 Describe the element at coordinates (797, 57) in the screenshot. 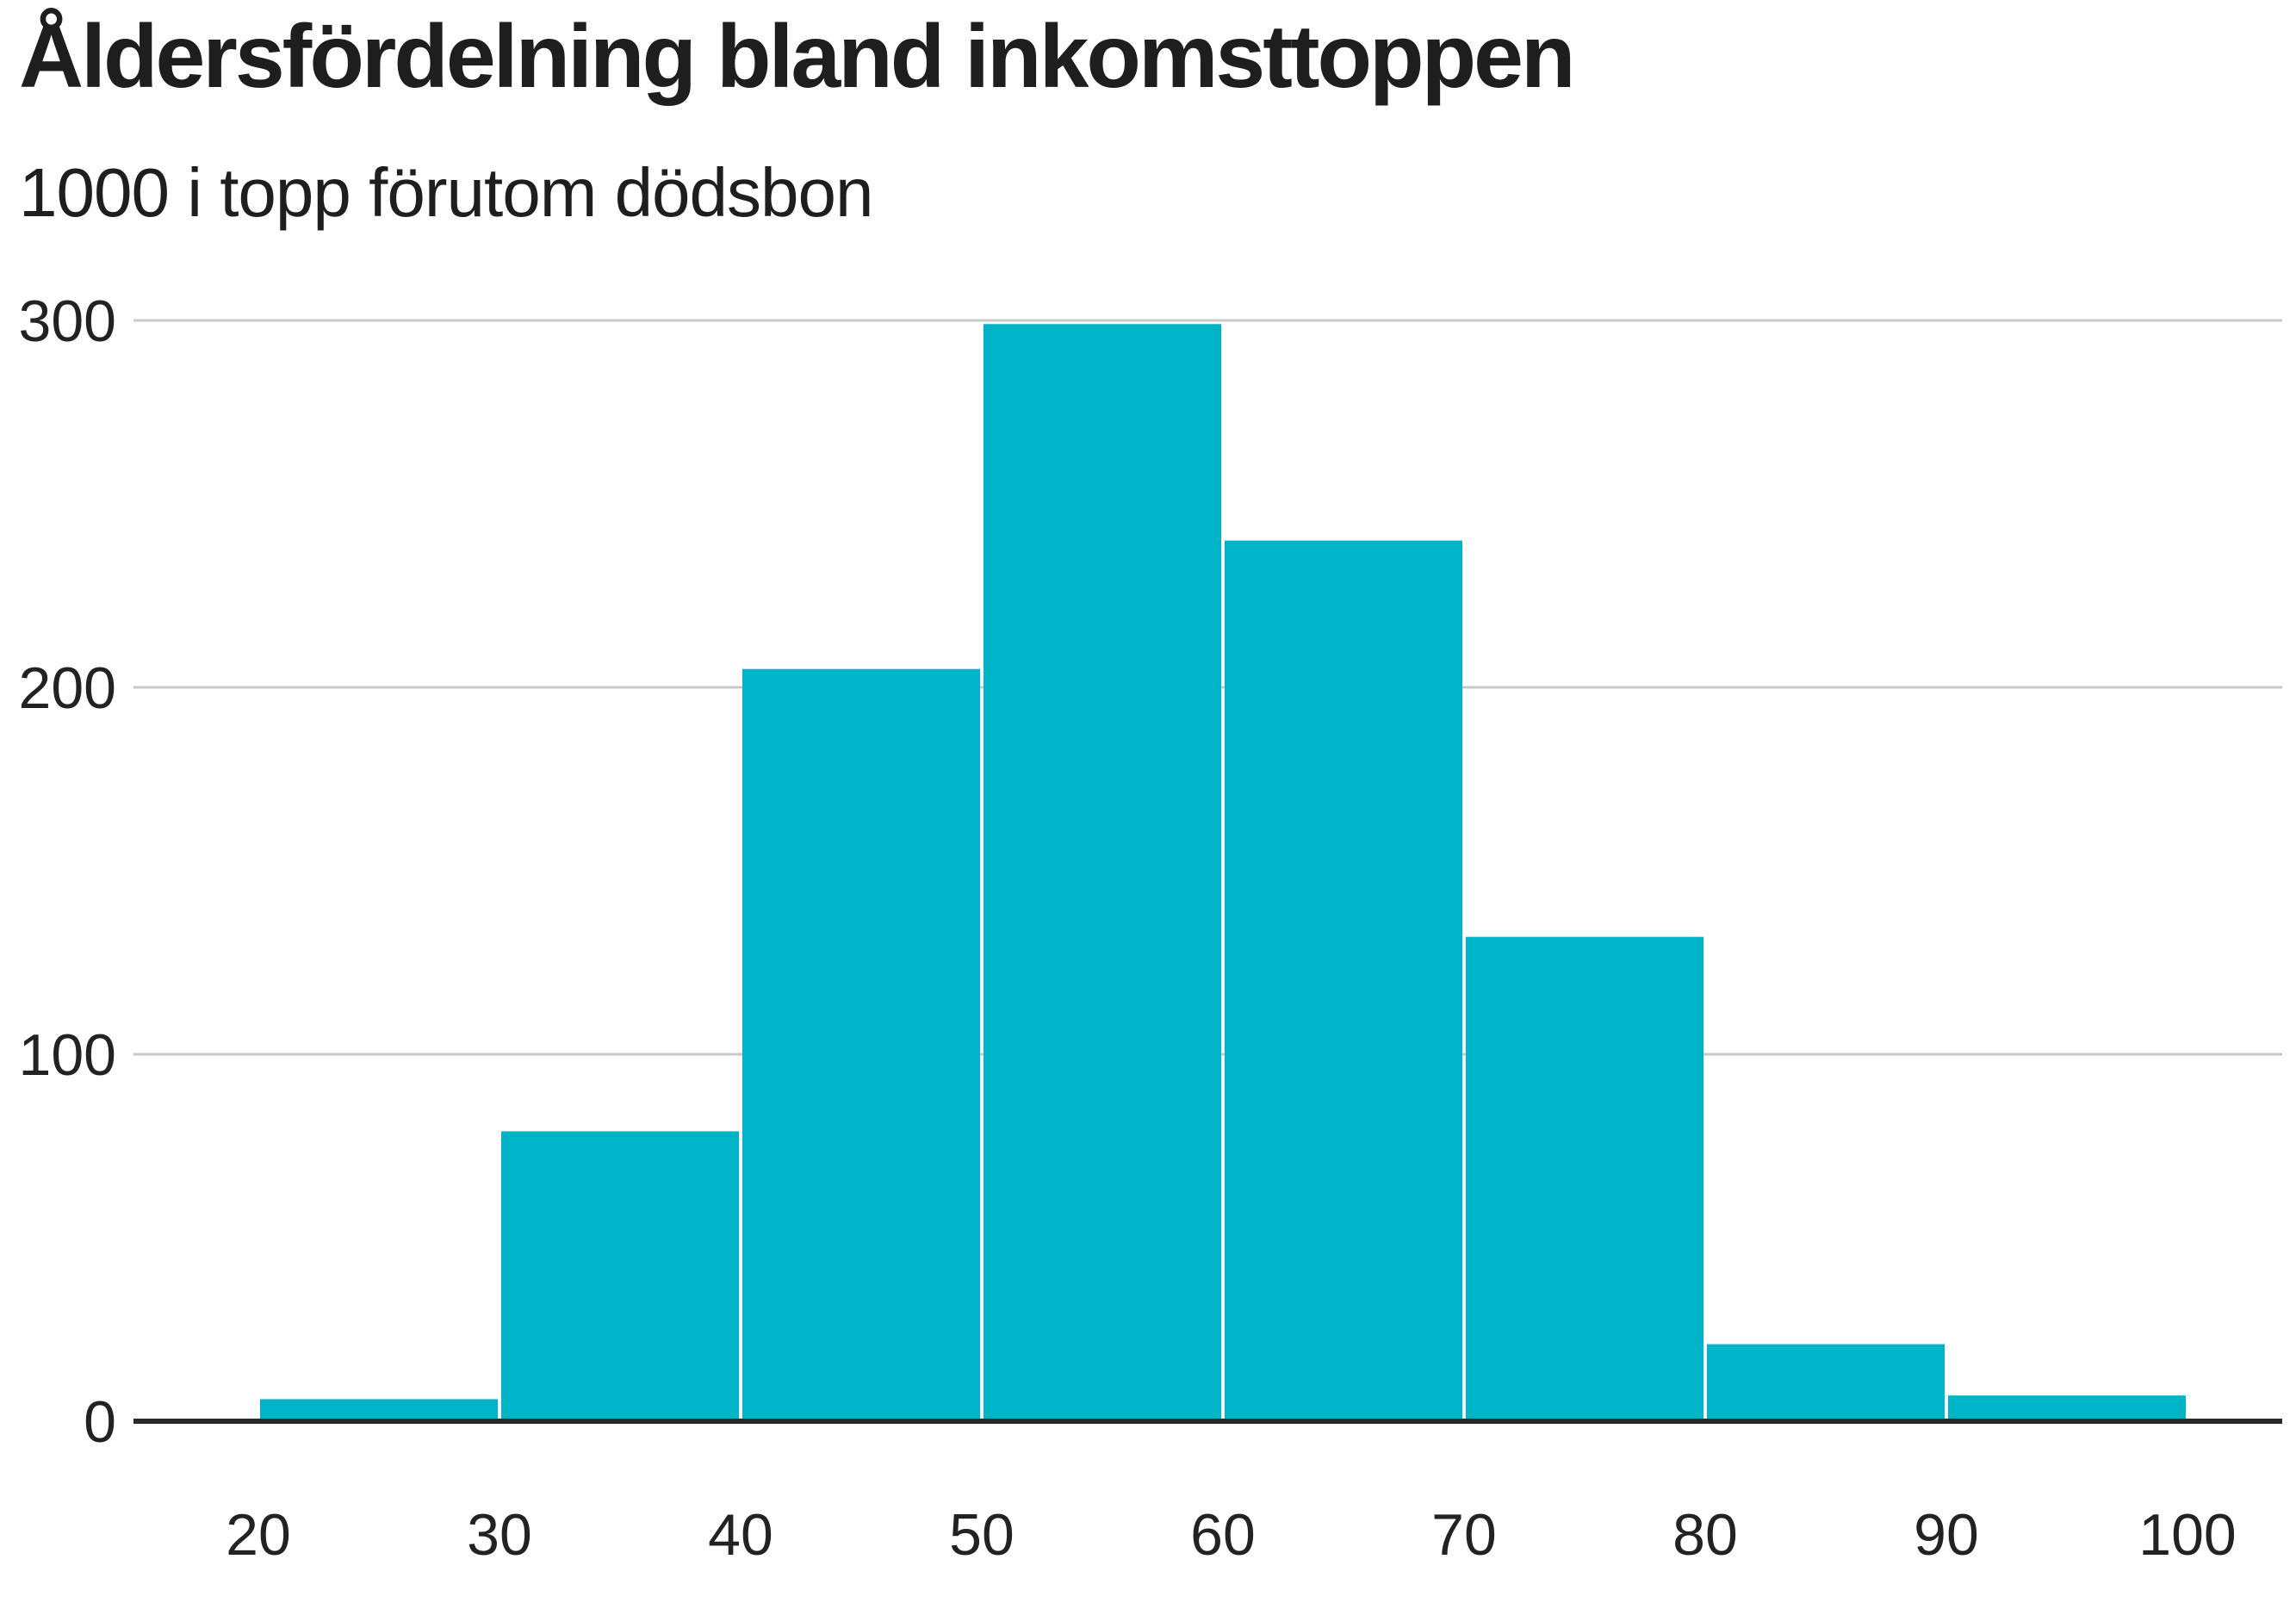

I see `chart-title: Åldersfördelning bland inkomsttoppen` at that location.